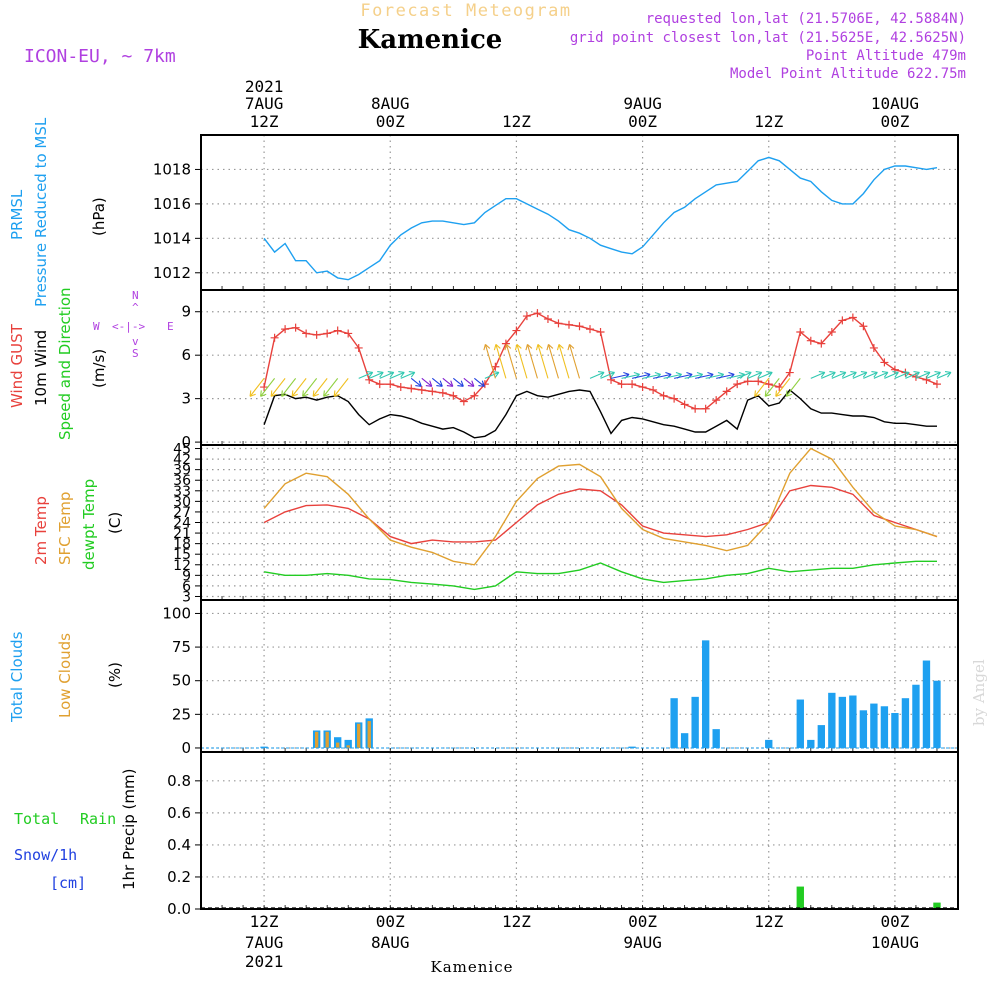 The height and width of the screenshot is (1000, 1000). Describe the element at coordinates (115, 675) in the screenshot. I see `clouds-unit: (%)` at that location.